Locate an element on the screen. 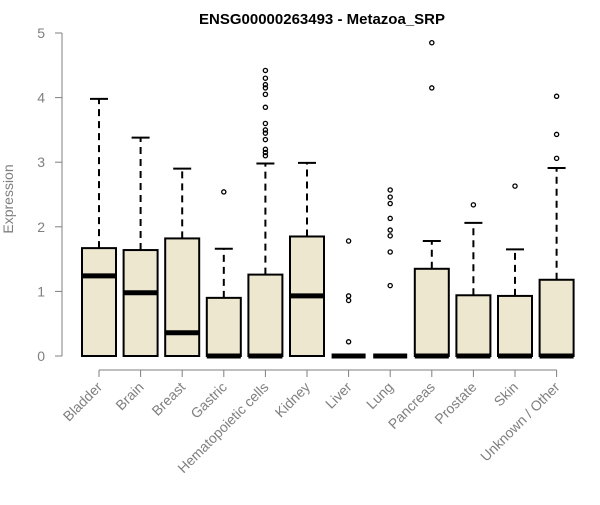  box-breast is located at coordinates (182, 262).